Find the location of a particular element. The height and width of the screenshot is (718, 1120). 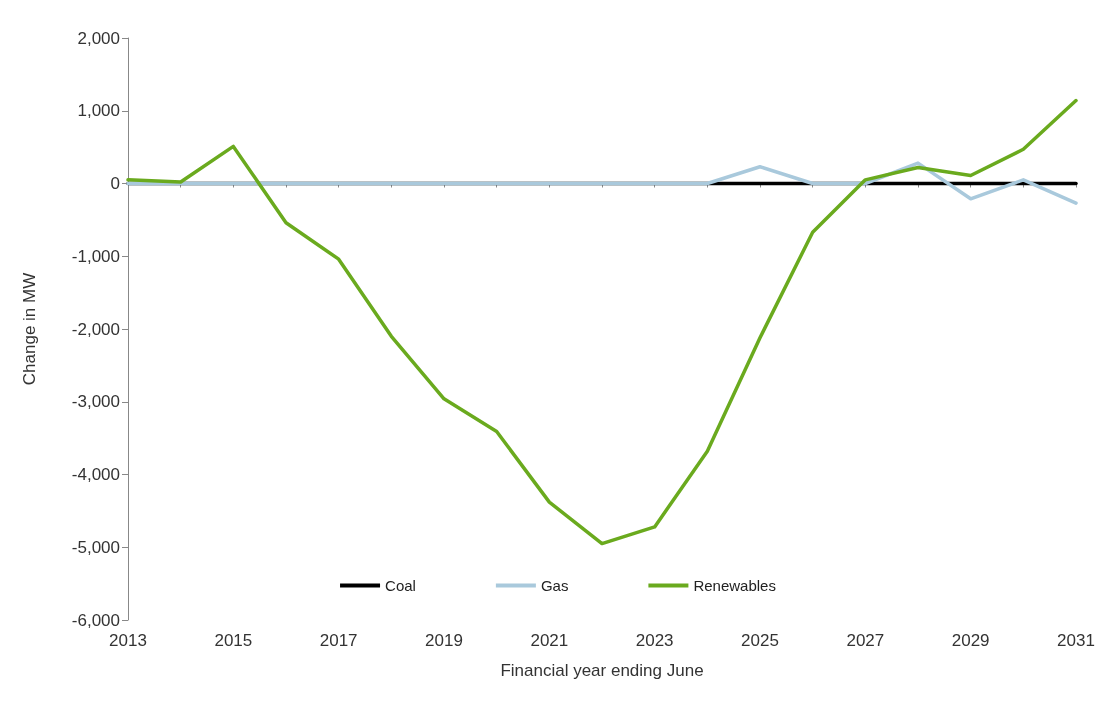

x-tick-label: 2031 is located at coordinates (1076, 640).